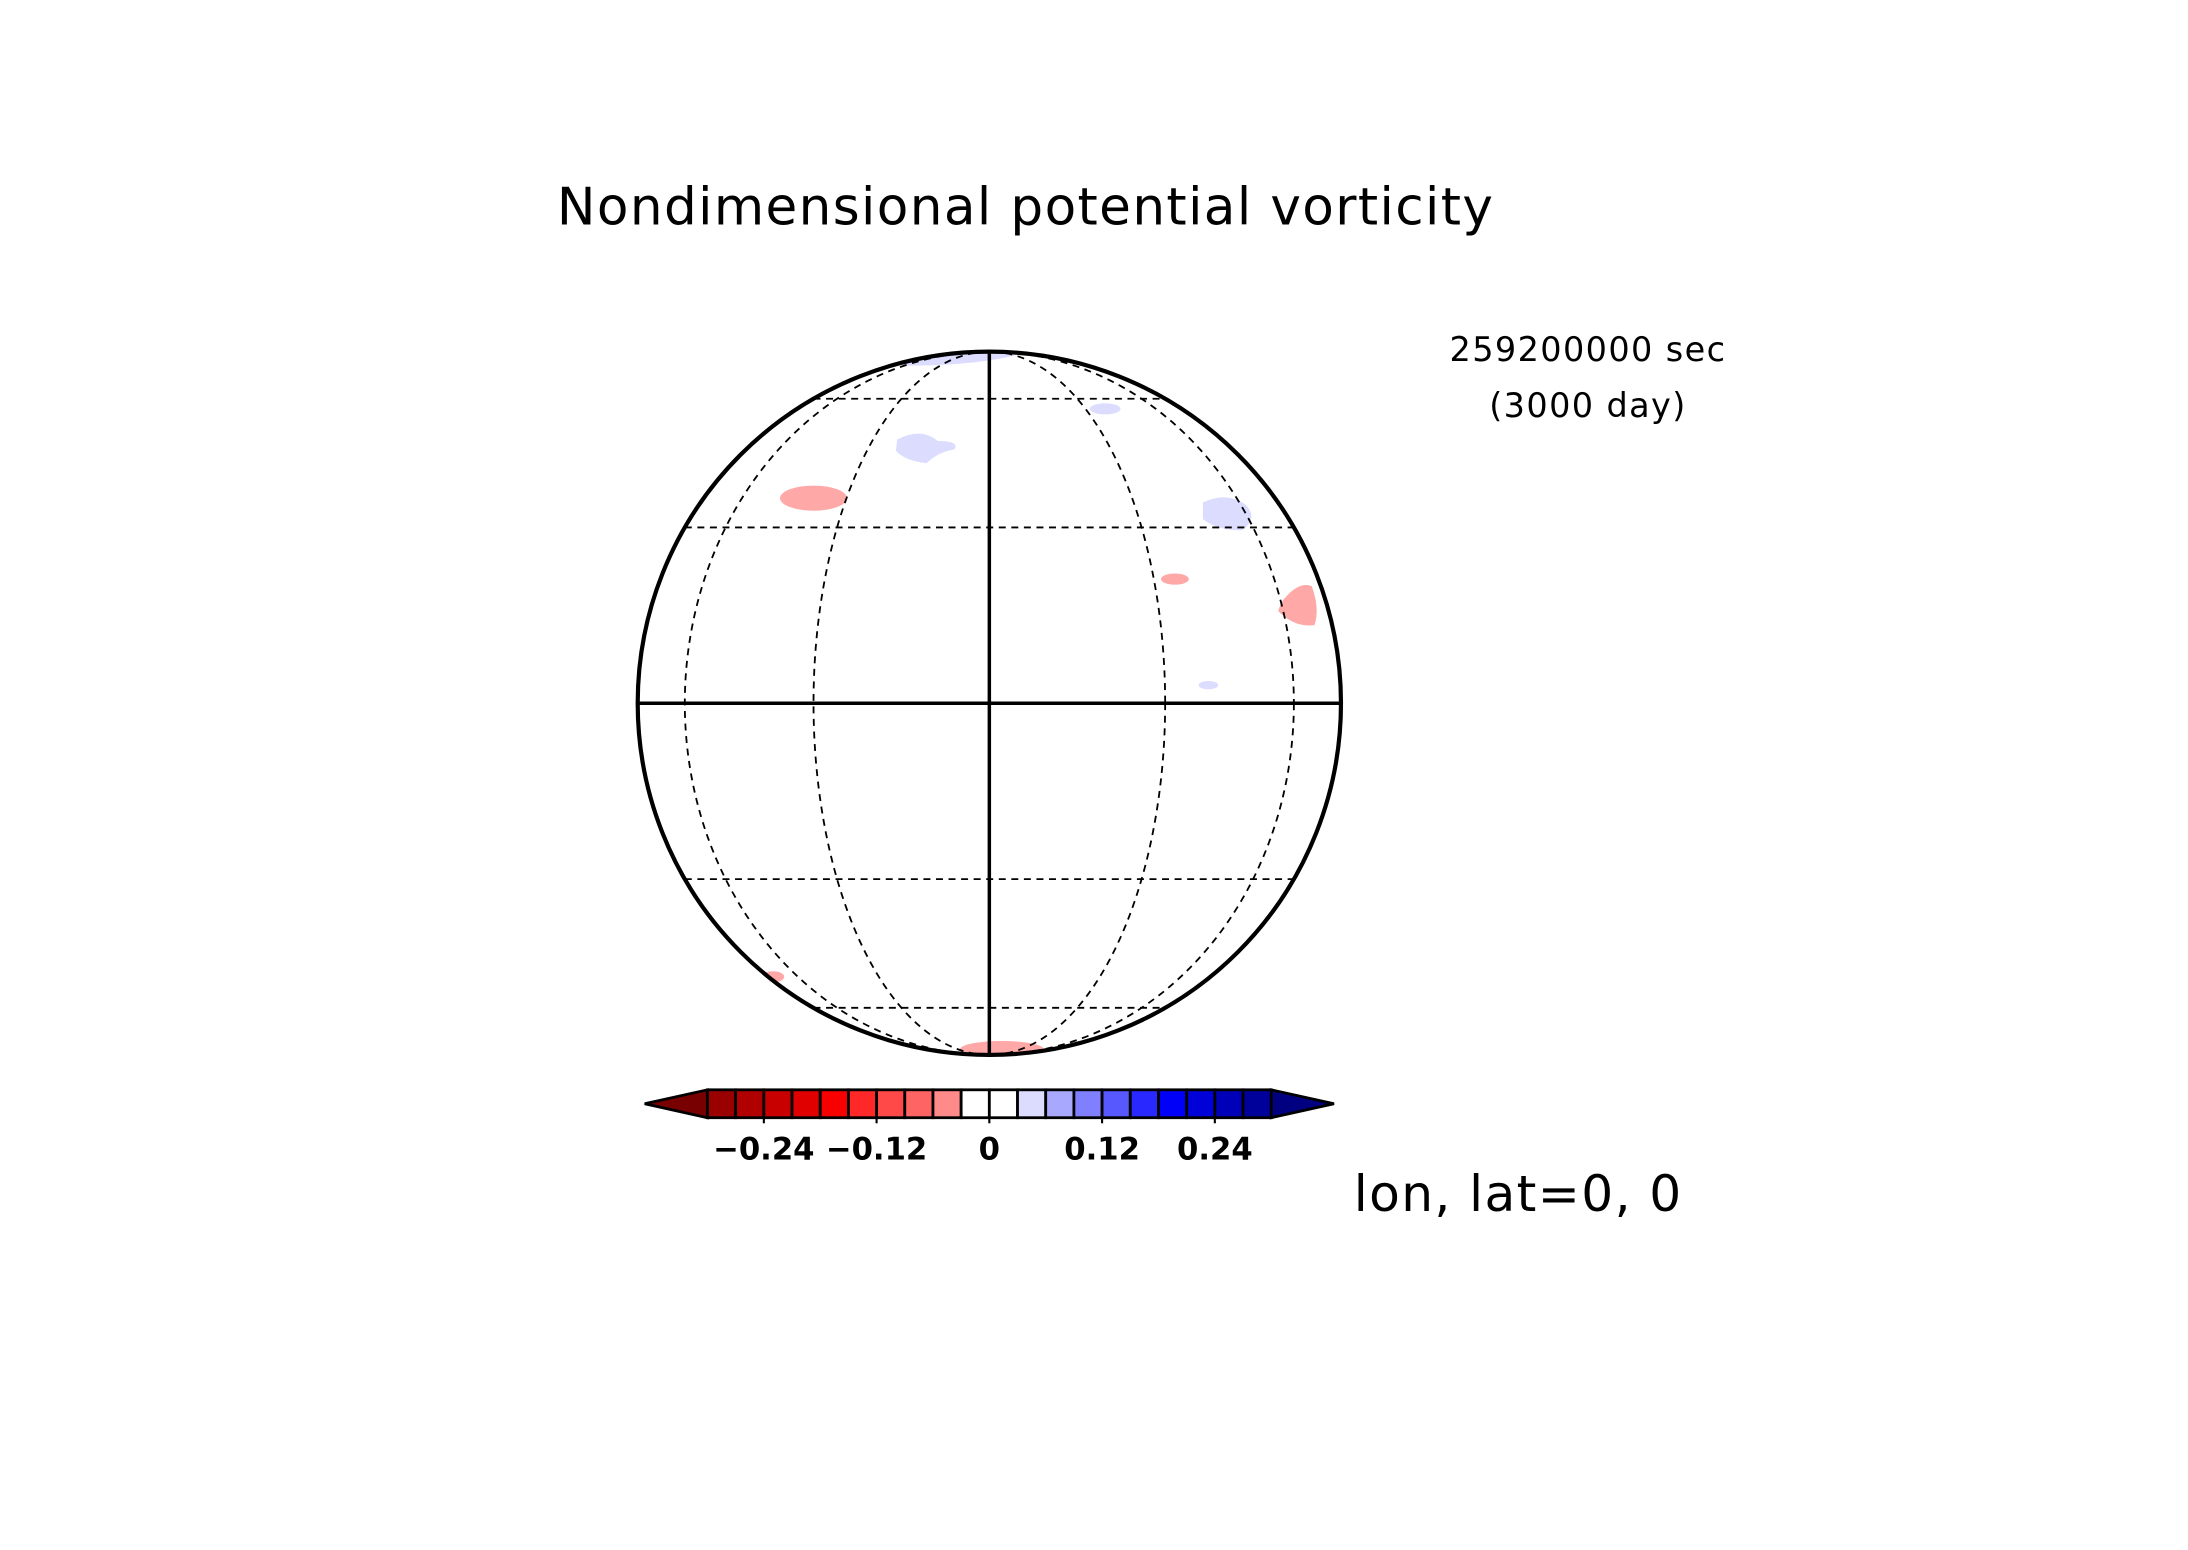 The image size is (2188, 1550). I want to click on colorbar-tick-label: −0.24, so click(763, 1150).